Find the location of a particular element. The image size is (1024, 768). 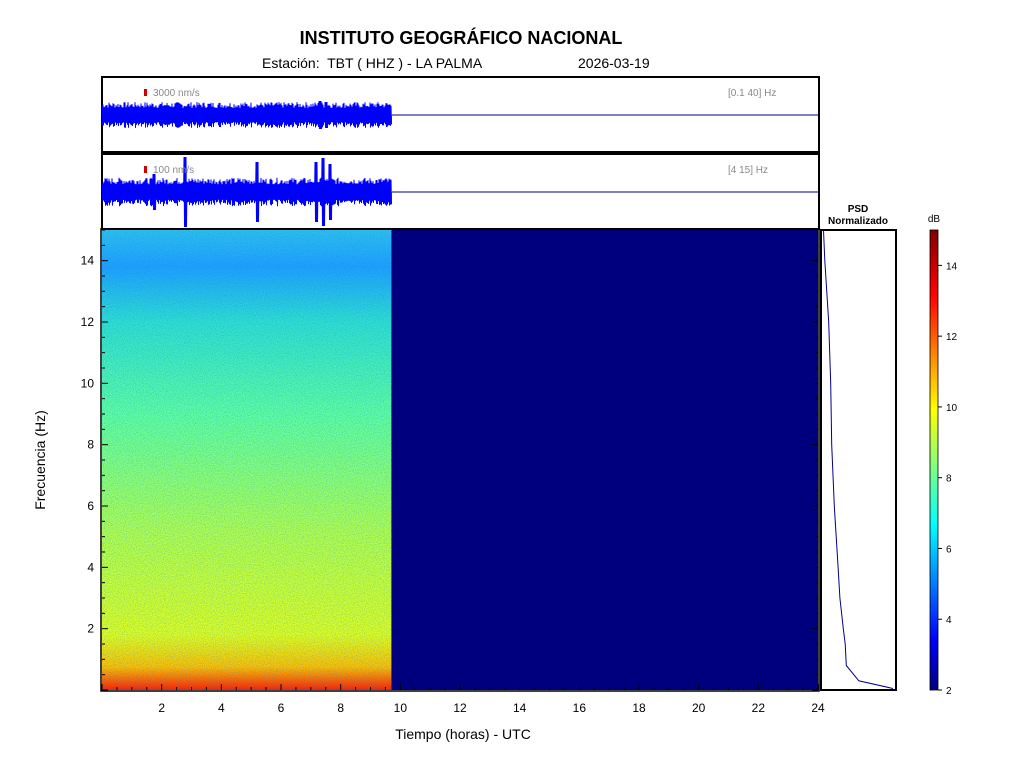

y-tick-label: 2 is located at coordinates (90, 629).